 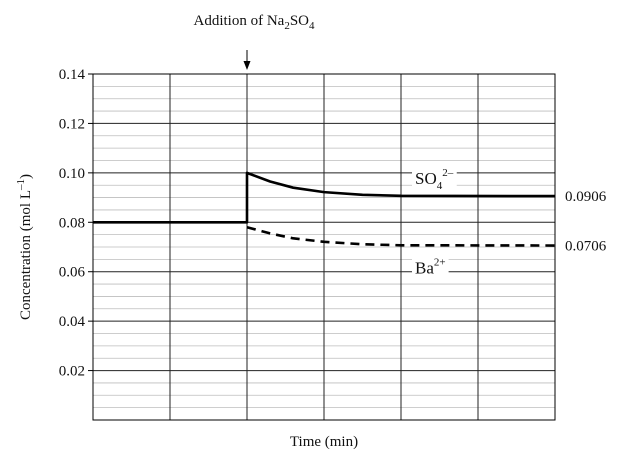 What do you see at coordinates (586, 247) in the screenshot?
I see `barium-end-value: 0.0706` at bounding box center [586, 247].